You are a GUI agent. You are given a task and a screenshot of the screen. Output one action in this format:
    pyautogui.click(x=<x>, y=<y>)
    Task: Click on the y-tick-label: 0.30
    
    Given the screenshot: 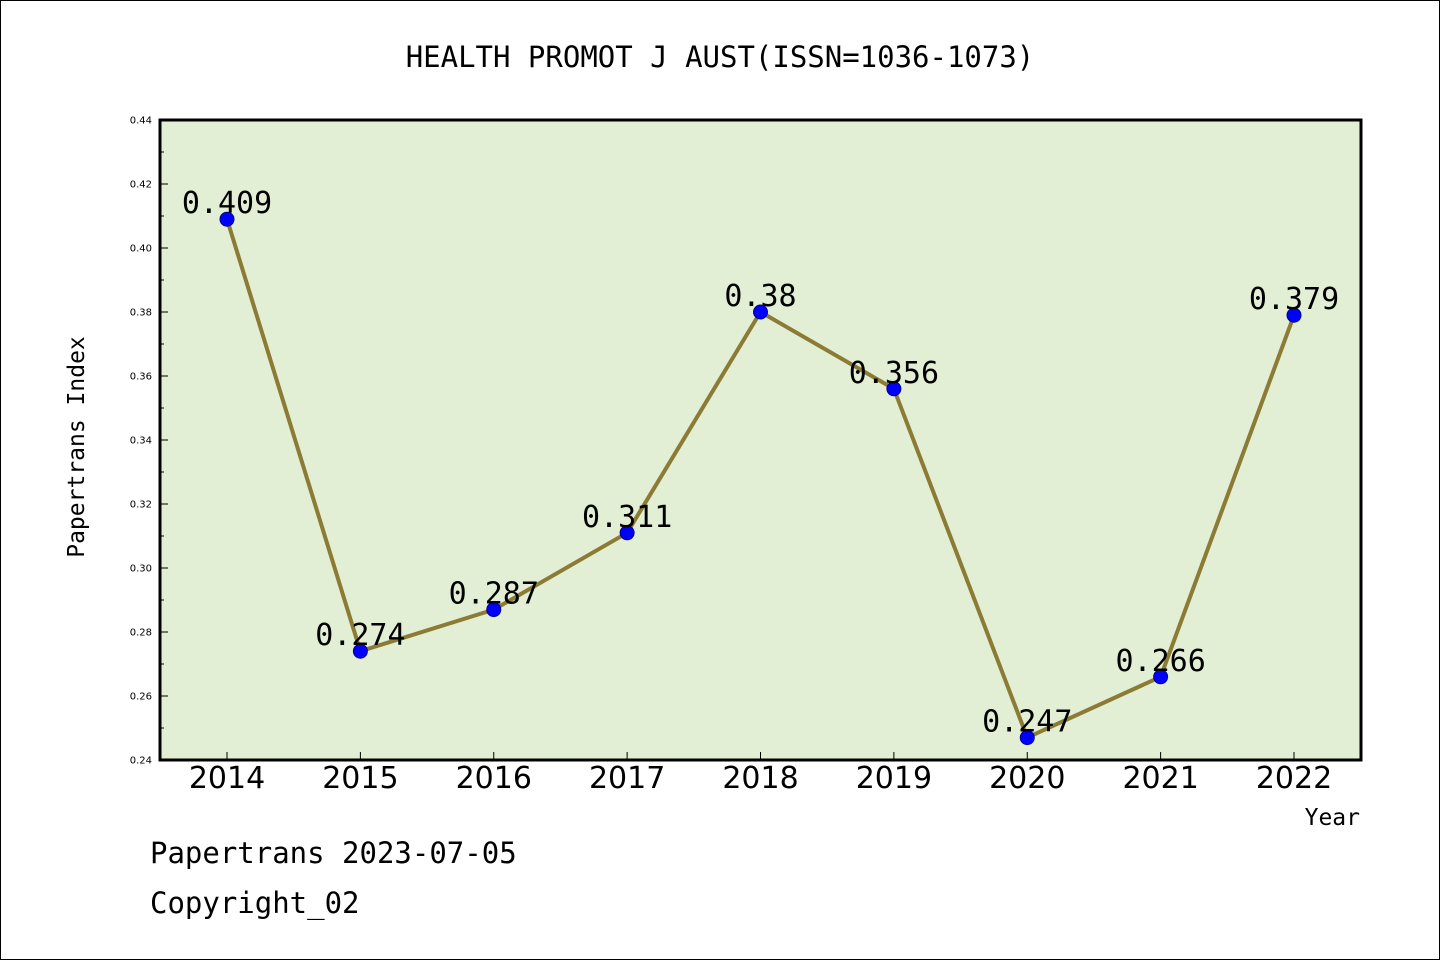 What is the action you would take?
    pyautogui.click(x=141, y=569)
    